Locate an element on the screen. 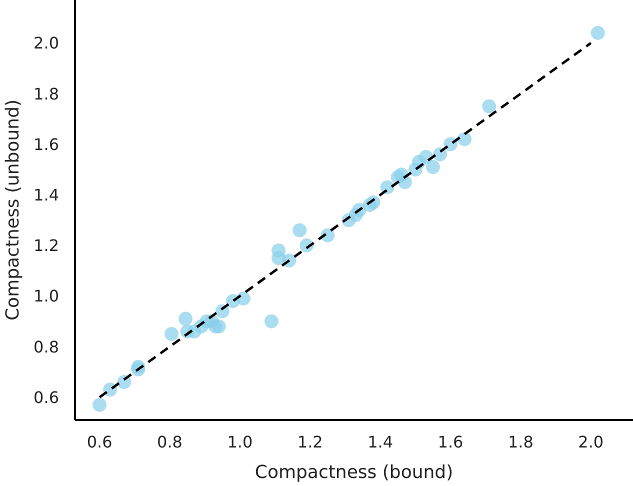  y-tick-label: 0.6 is located at coordinates (46, 397).